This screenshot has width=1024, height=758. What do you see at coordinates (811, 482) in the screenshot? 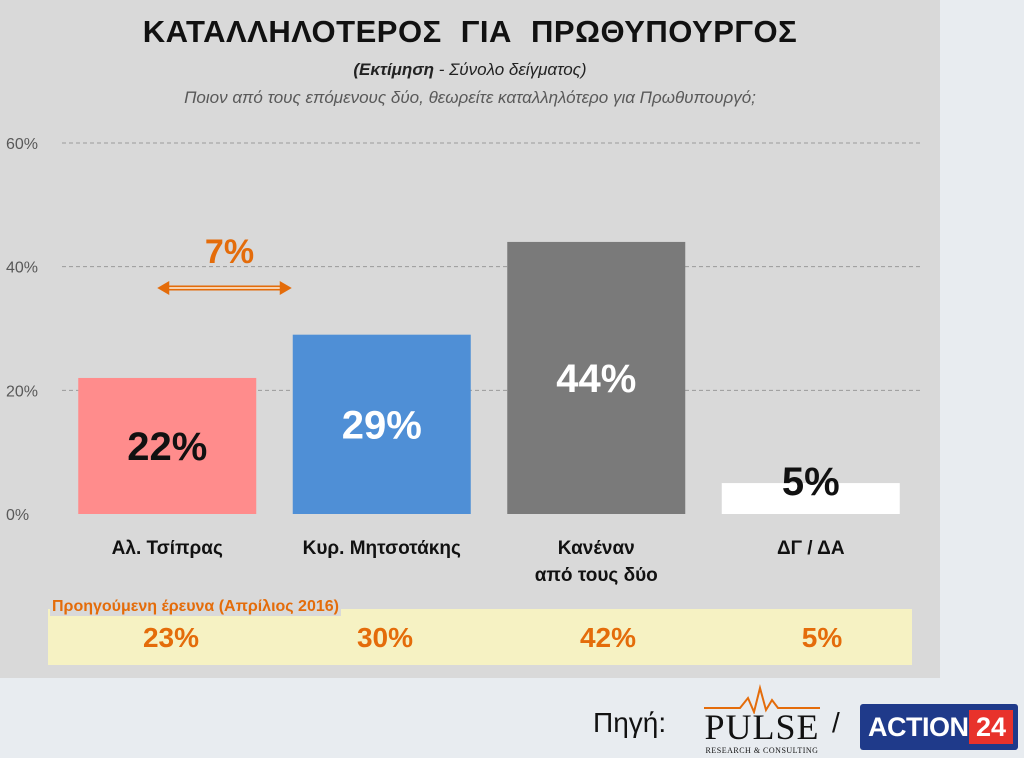
I see `value-label: 5%` at bounding box center [811, 482].